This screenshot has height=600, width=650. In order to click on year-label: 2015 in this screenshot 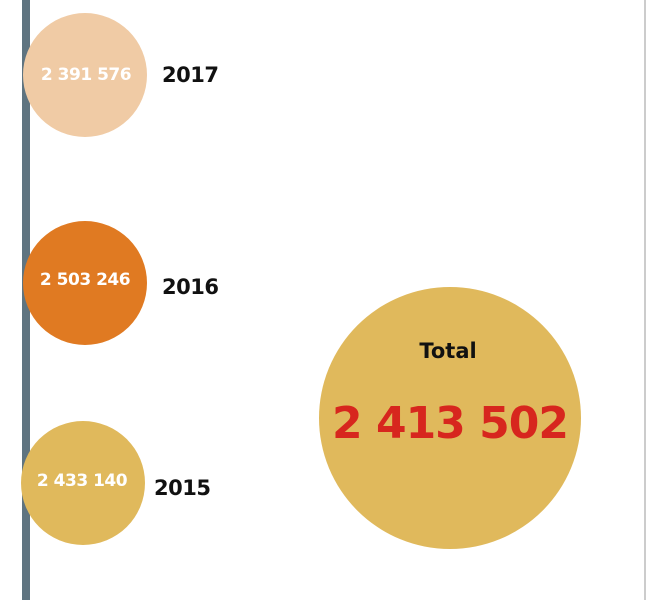, I will do `click(182, 488)`.